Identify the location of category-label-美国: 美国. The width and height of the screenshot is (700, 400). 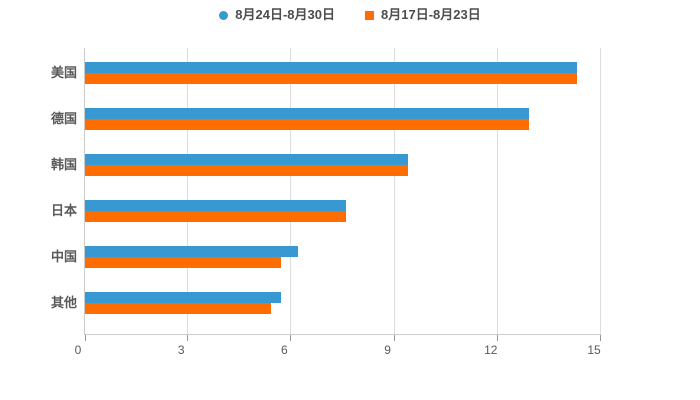
(63, 72).